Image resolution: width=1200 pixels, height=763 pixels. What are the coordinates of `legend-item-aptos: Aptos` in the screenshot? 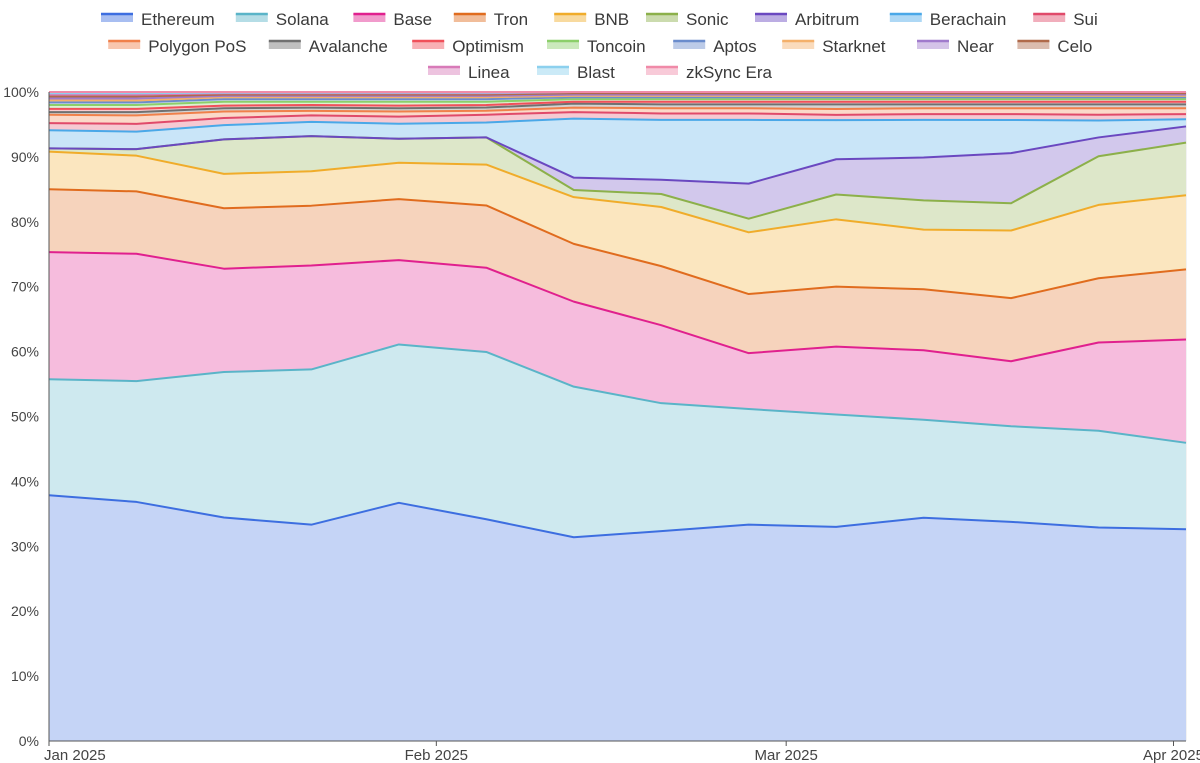 It's located at (715, 46).